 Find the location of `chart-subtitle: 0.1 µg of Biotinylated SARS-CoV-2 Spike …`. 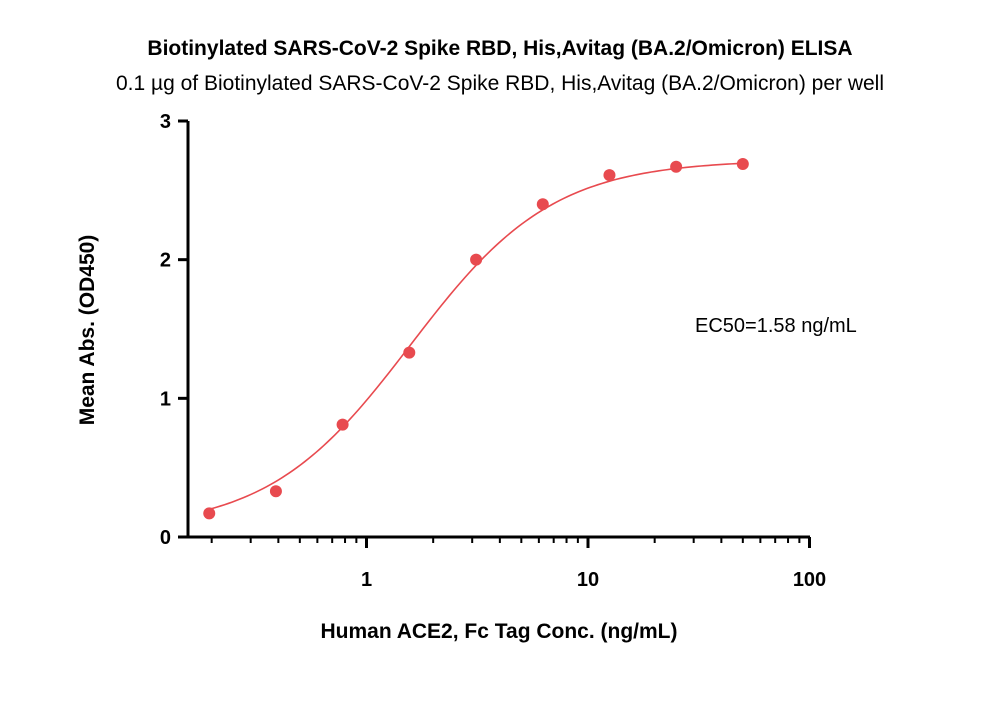

chart-subtitle: 0.1 µg of Biotinylated SARS-CoV-2 Spike … is located at coordinates (500, 83).